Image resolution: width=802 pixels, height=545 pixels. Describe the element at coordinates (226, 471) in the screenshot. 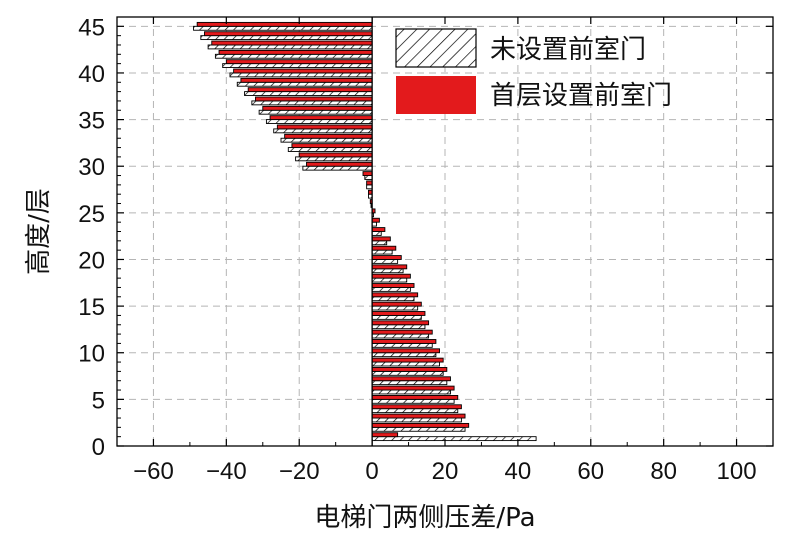

I see `x-tick-label: −40` at that location.